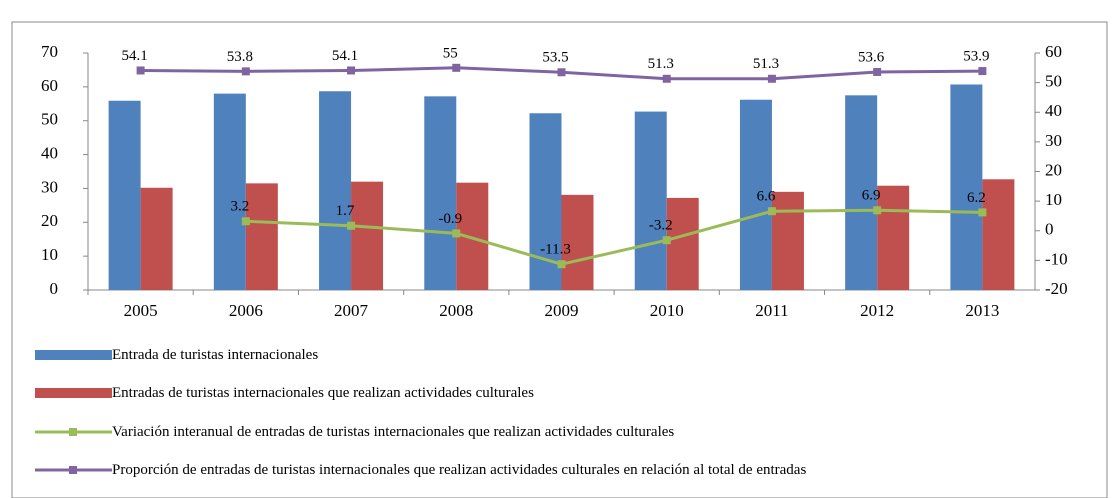 The image size is (1118, 498). Describe the element at coordinates (1053, 199) in the screenshot. I see `y2-tick-label: 10` at that location.